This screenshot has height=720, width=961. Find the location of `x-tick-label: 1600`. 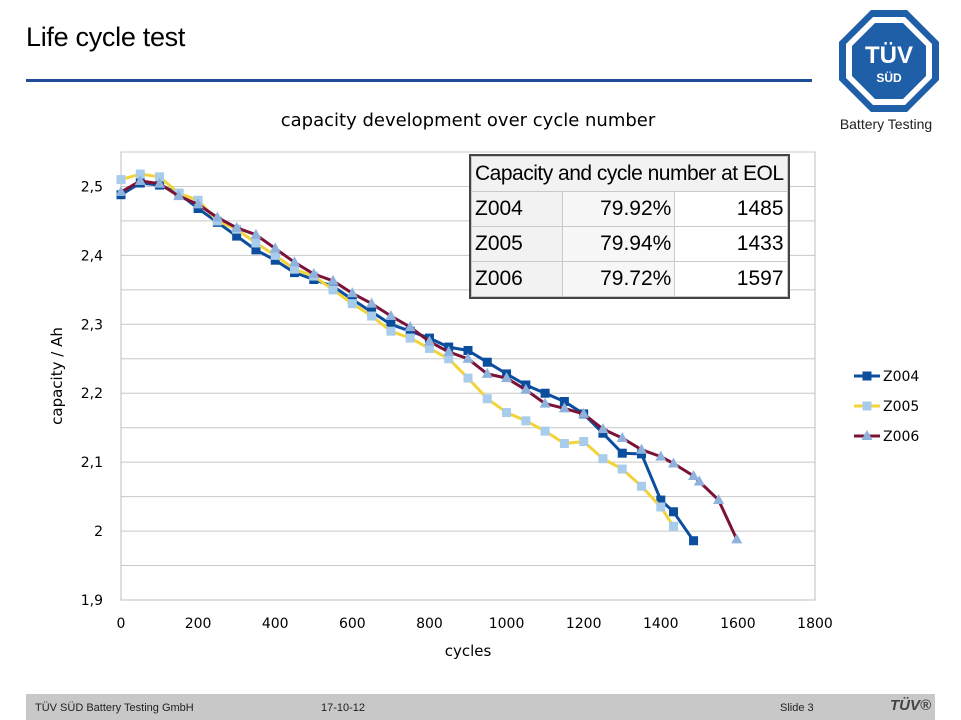

x-tick-label: 1600 is located at coordinates (738, 624).